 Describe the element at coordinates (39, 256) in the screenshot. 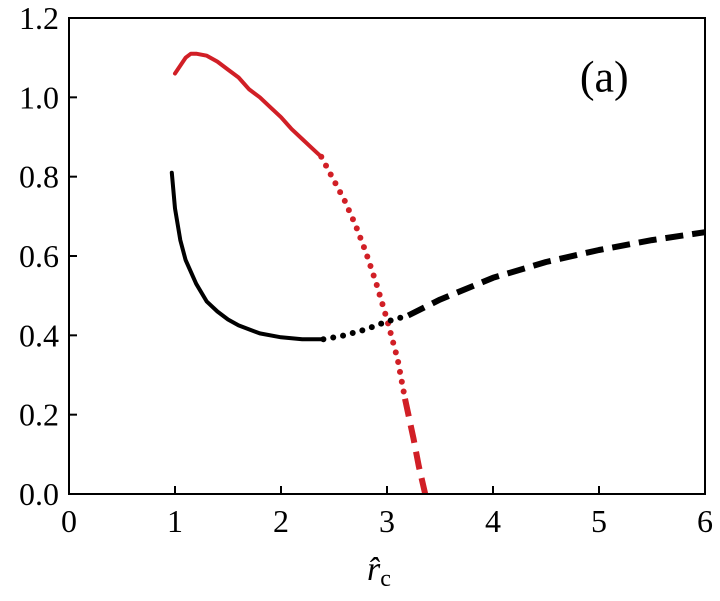

I see `y-tick-label: 0.6` at that location.